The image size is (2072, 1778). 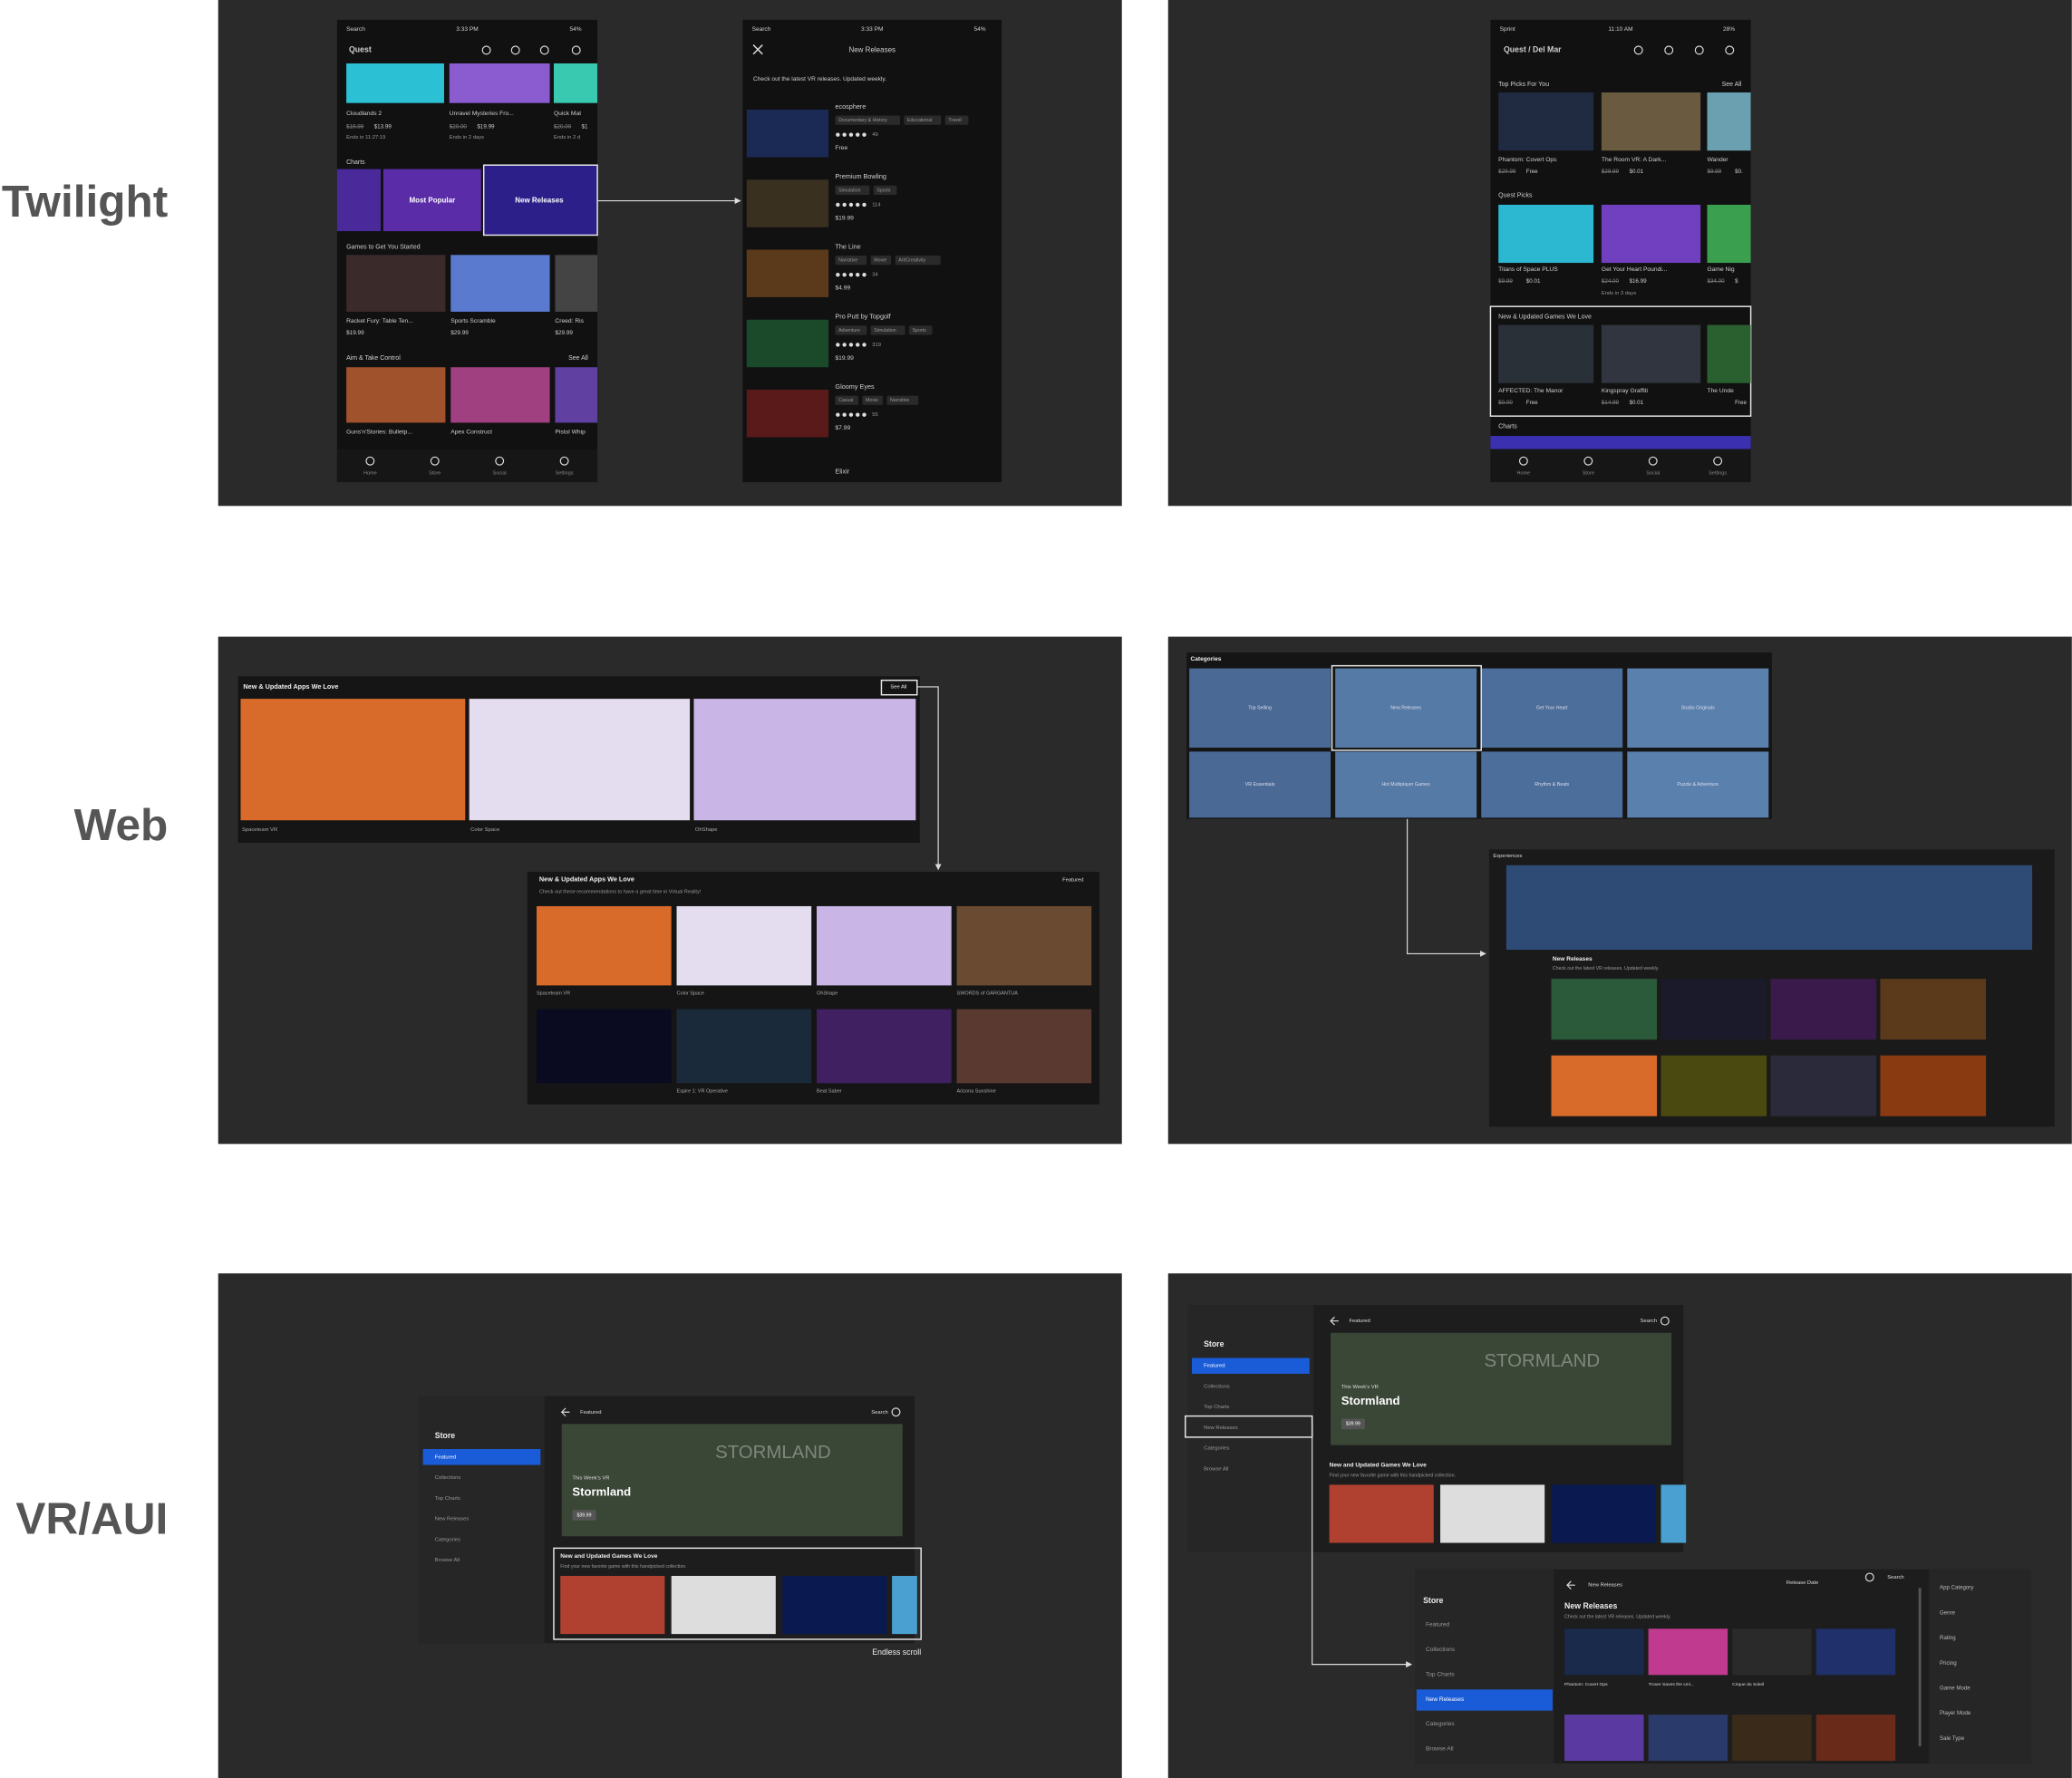 I want to click on category-label: Get Your Heart, so click(x=1552, y=708).